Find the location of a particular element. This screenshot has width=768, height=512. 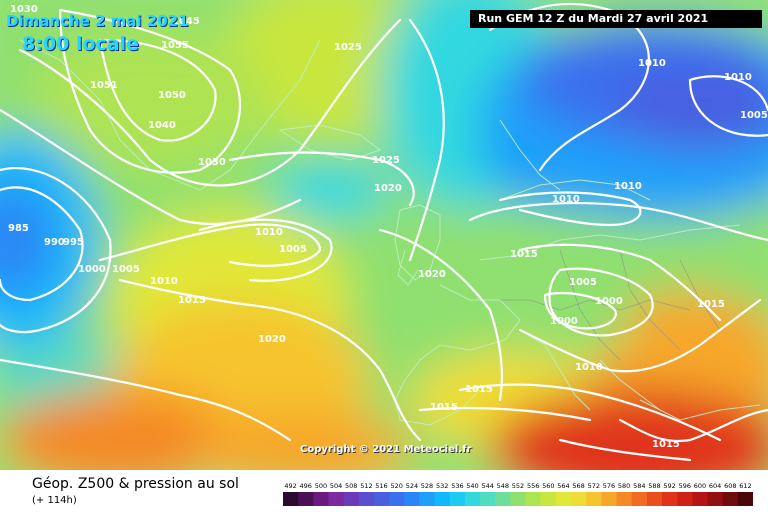

scale-tick-label: 540 is located at coordinates (472, 486).